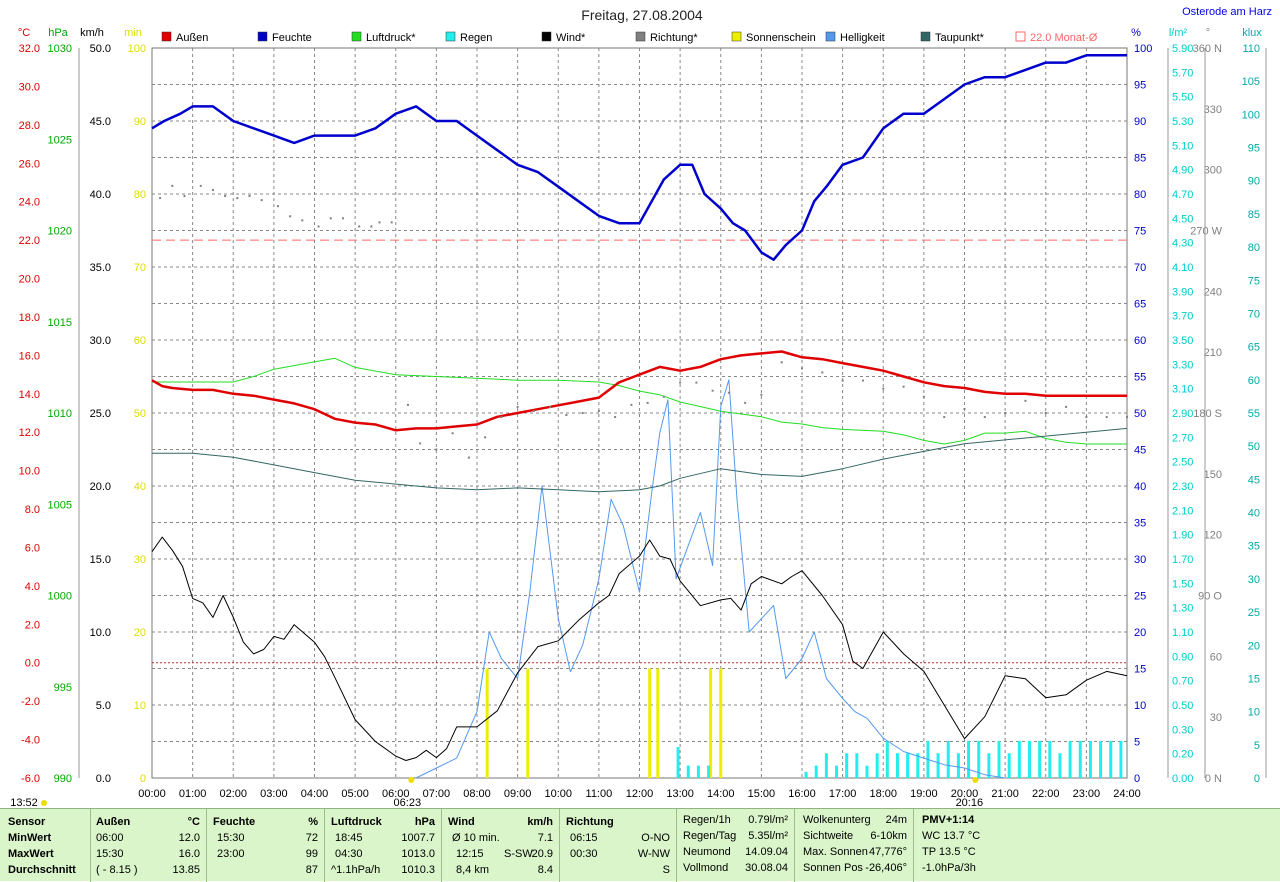  What do you see at coordinates (1254, 314) in the screenshot?
I see `lux-axis-tick: 70` at bounding box center [1254, 314].